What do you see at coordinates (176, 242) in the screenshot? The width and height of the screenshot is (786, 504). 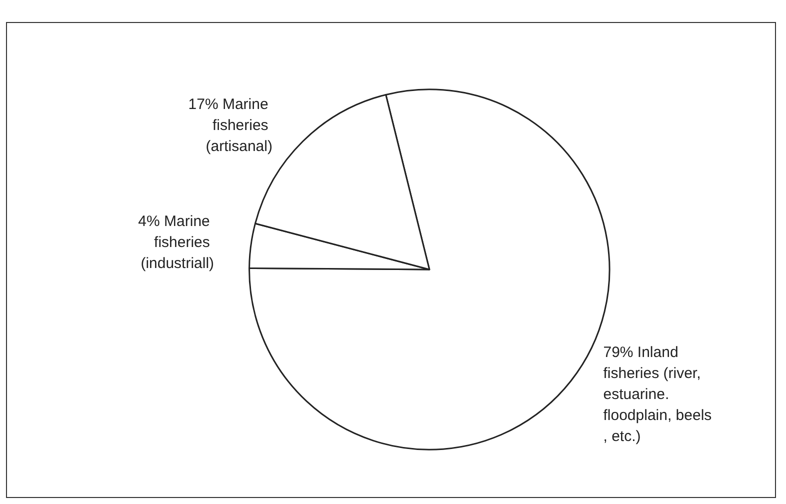 I see `slice-label: 4% Marine fisheries (industriall)` at bounding box center [176, 242].